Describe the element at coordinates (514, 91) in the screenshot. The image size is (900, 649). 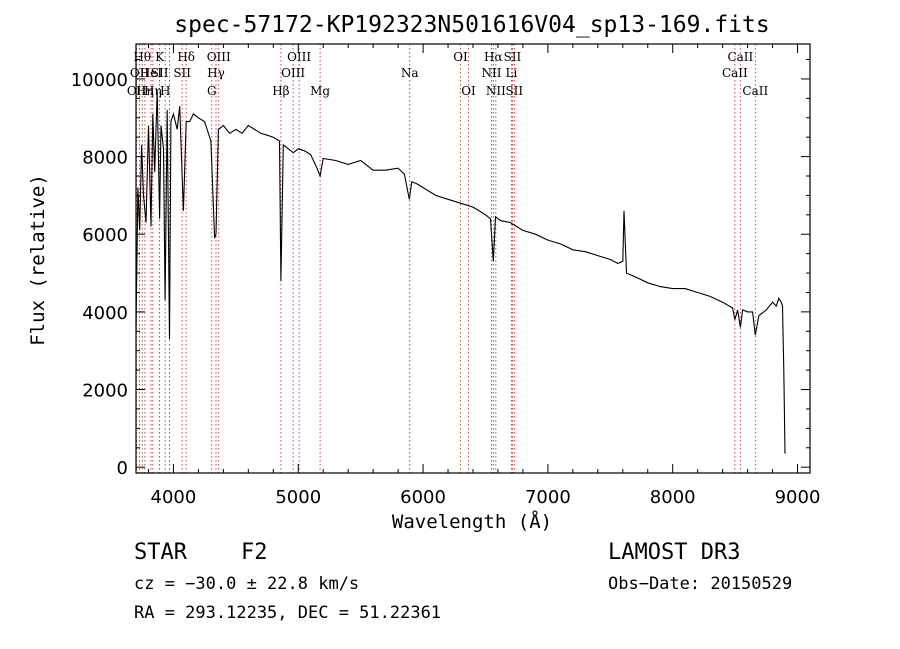
I see `marker-label-27: SII` at that location.